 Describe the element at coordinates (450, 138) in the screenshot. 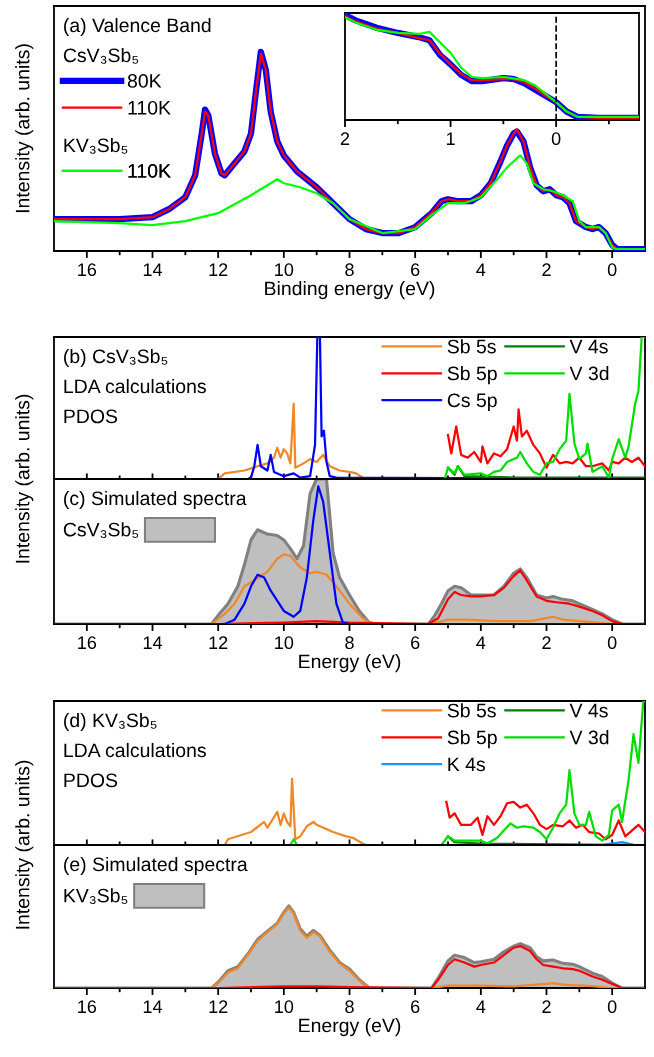

I see `x-tick-label: 1` at that location.